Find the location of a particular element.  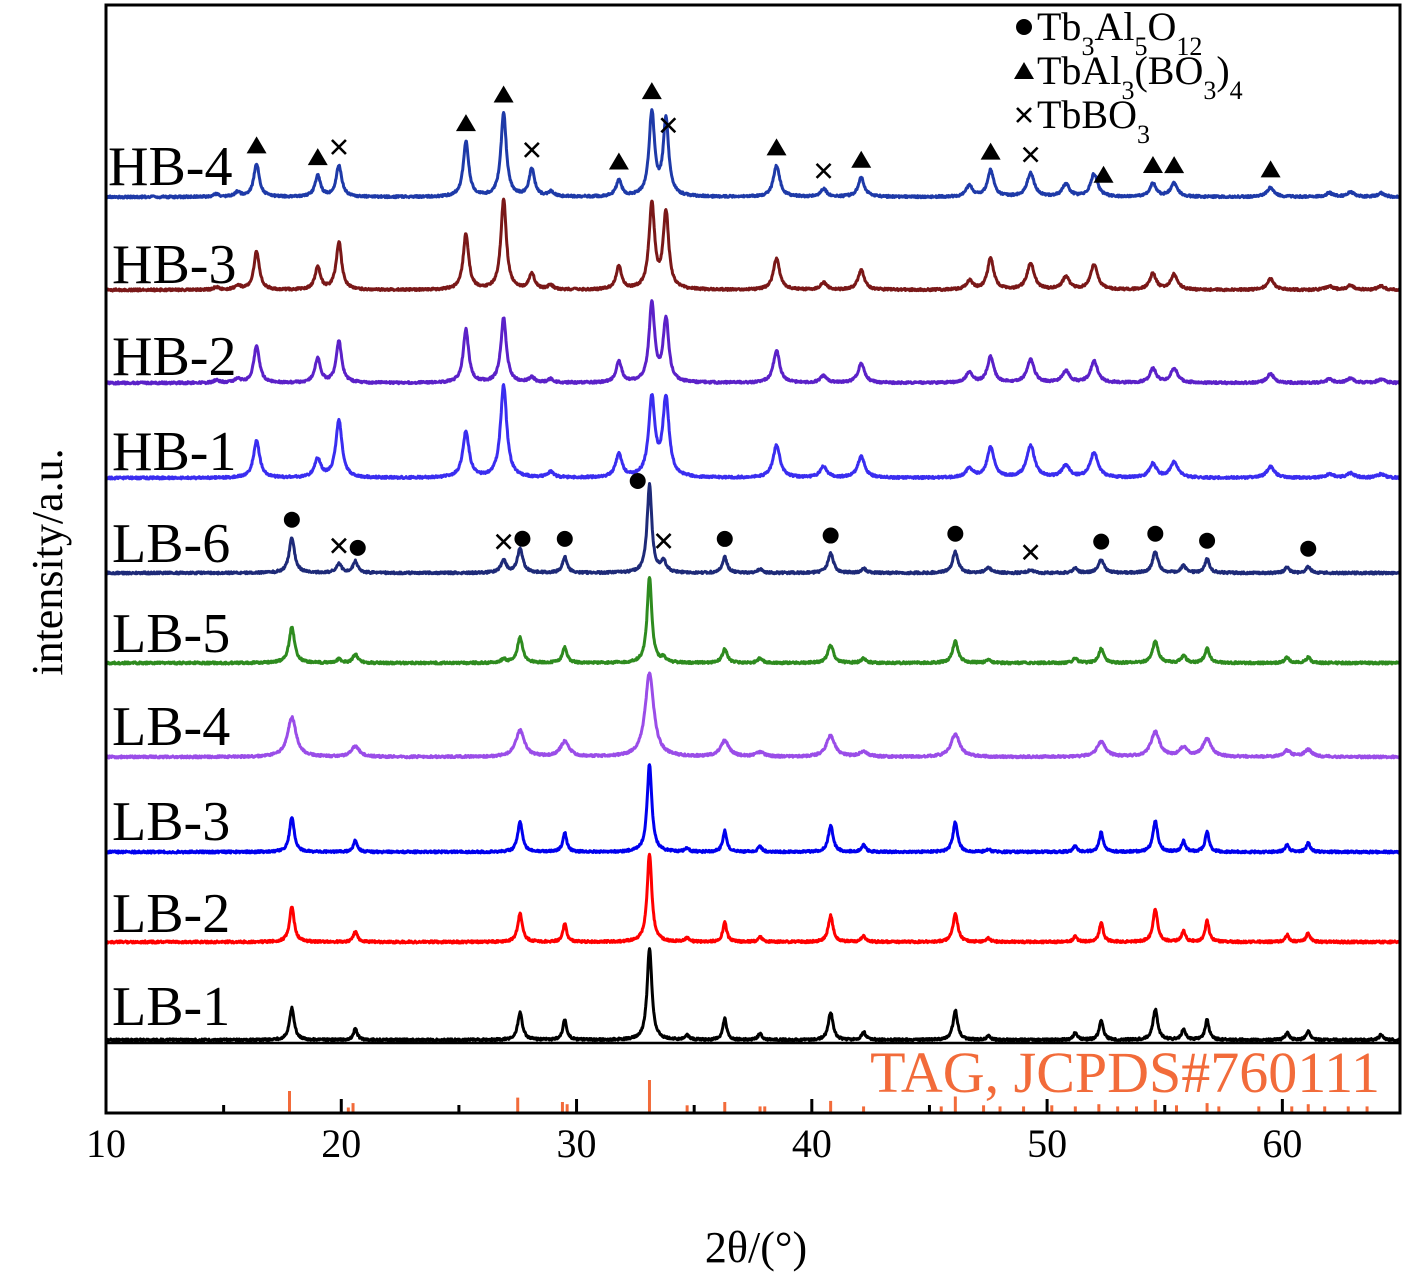

legend-circle-symbol is located at coordinates (1024, 27).